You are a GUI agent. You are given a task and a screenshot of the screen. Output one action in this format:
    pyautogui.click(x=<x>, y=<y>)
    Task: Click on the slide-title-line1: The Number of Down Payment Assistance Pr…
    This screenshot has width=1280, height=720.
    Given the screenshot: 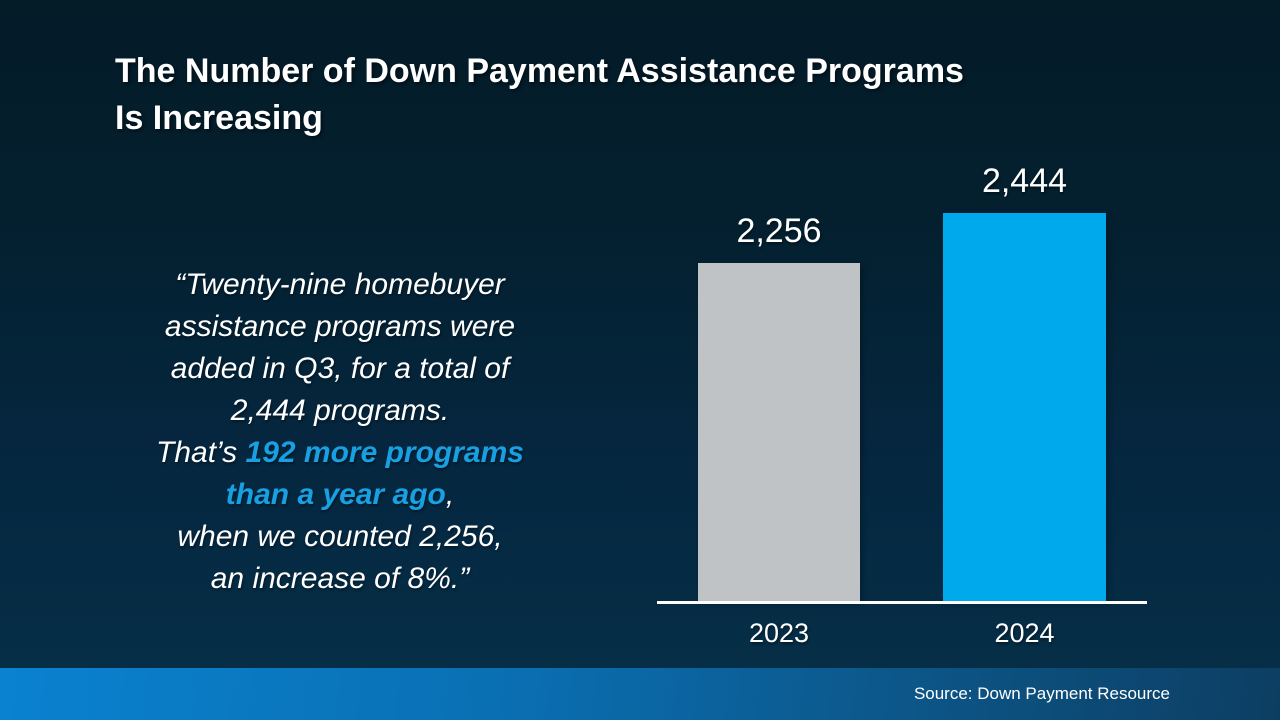 What is the action you would take?
    pyautogui.click(x=539, y=71)
    